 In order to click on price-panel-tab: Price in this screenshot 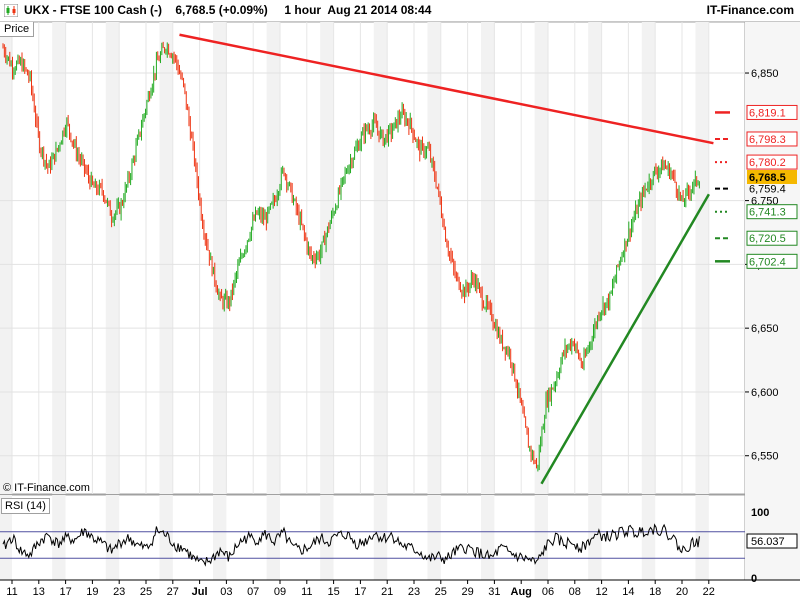, I will do `click(17, 29)`.